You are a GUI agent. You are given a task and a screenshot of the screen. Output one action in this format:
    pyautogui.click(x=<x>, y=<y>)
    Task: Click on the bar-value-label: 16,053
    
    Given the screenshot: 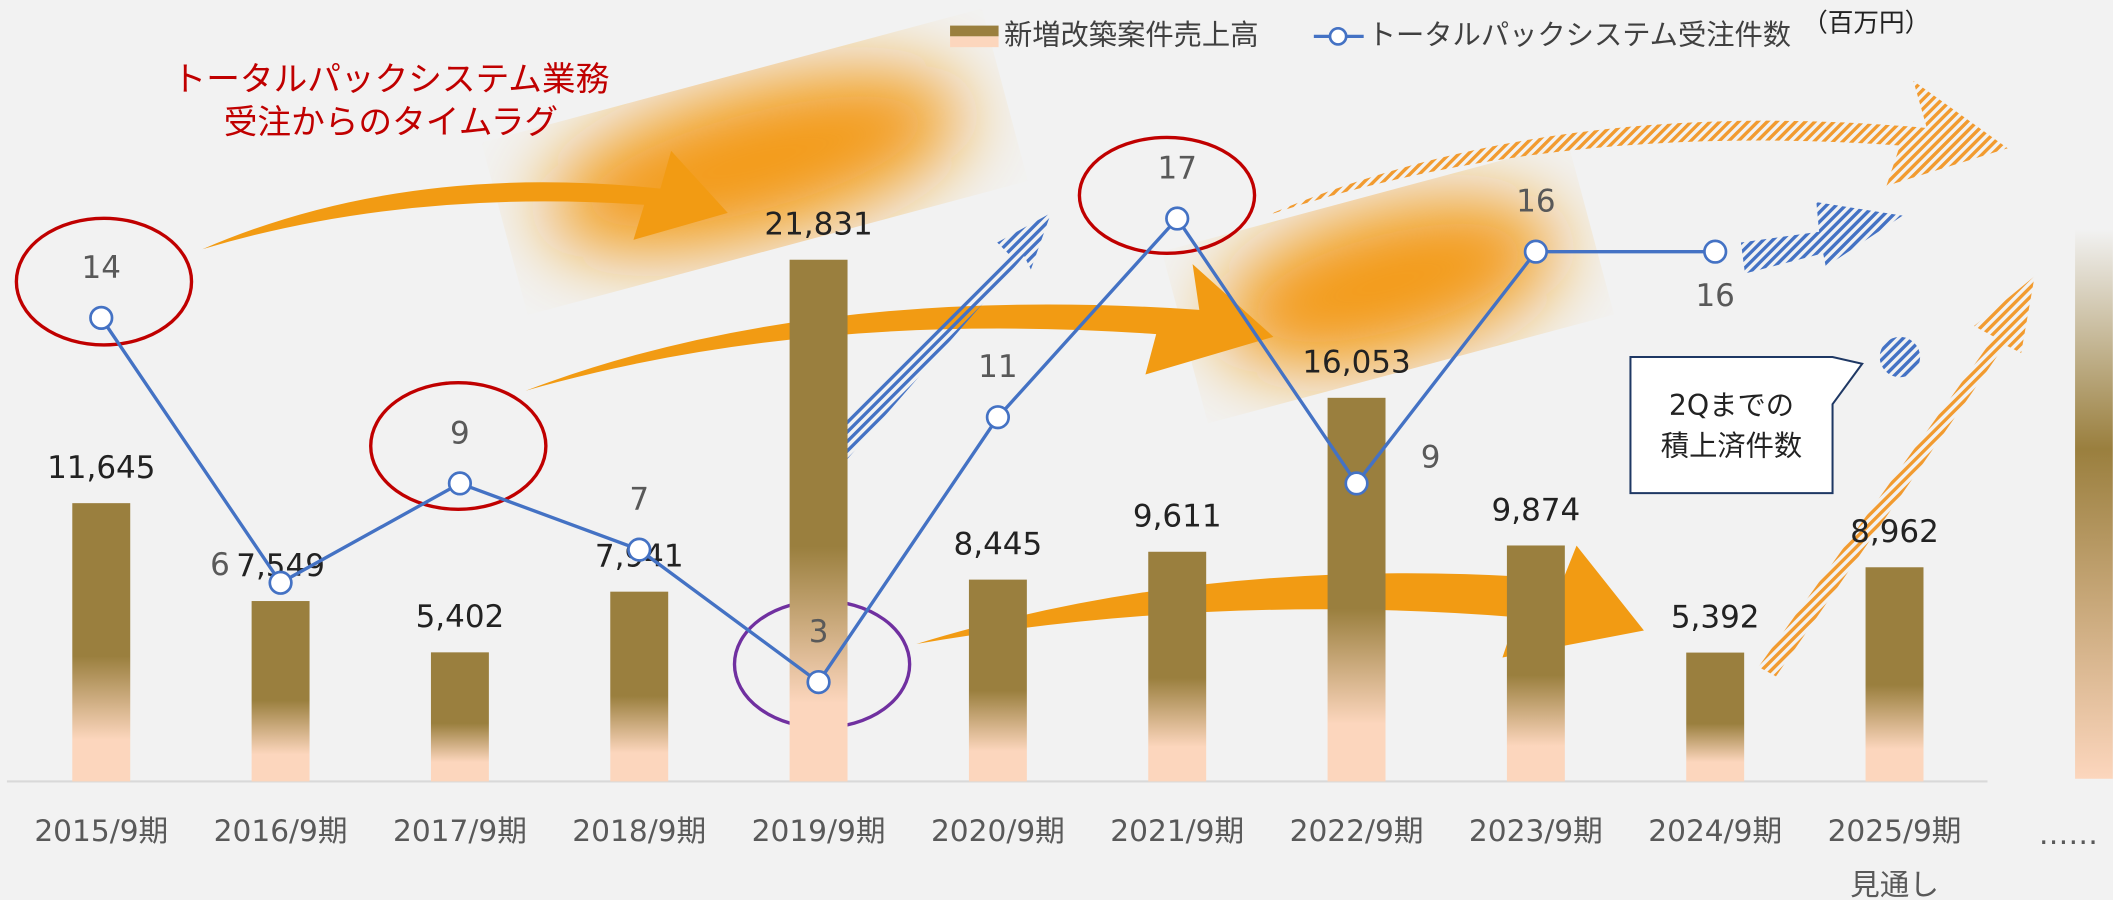 What is the action you would take?
    pyautogui.click(x=1356, y=363)
    